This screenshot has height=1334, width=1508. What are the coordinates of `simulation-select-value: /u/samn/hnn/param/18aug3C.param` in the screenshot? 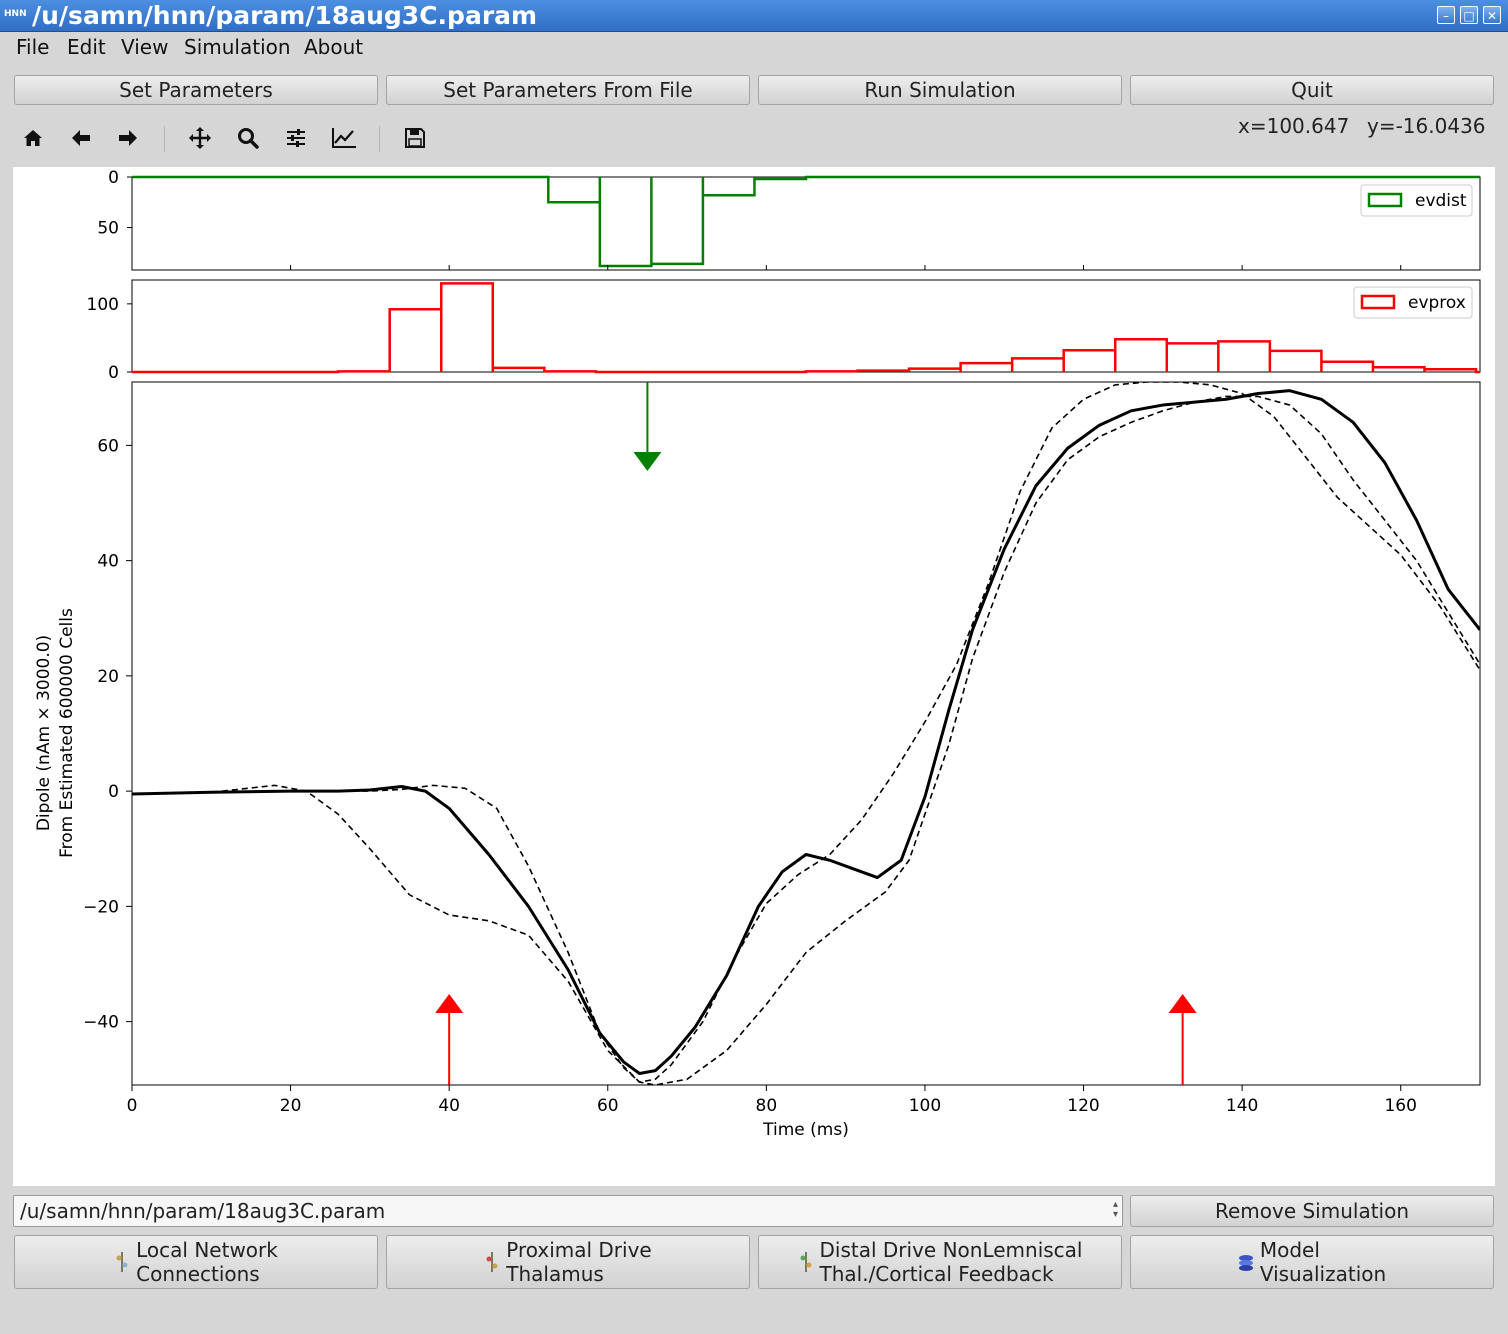 It's located at (203, 1211).